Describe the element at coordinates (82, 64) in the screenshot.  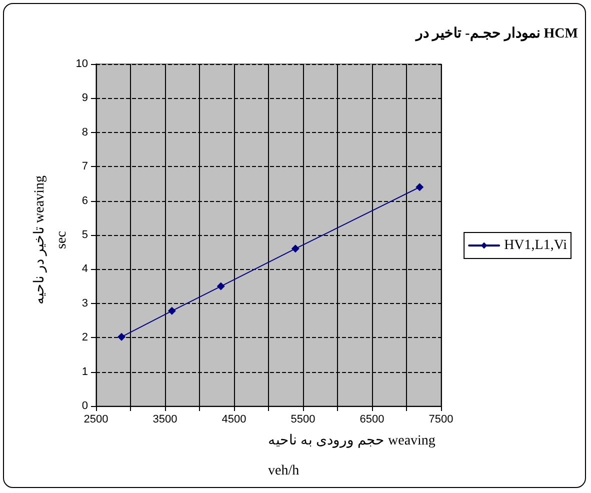
I see `y-tick-label: 10` at that location.